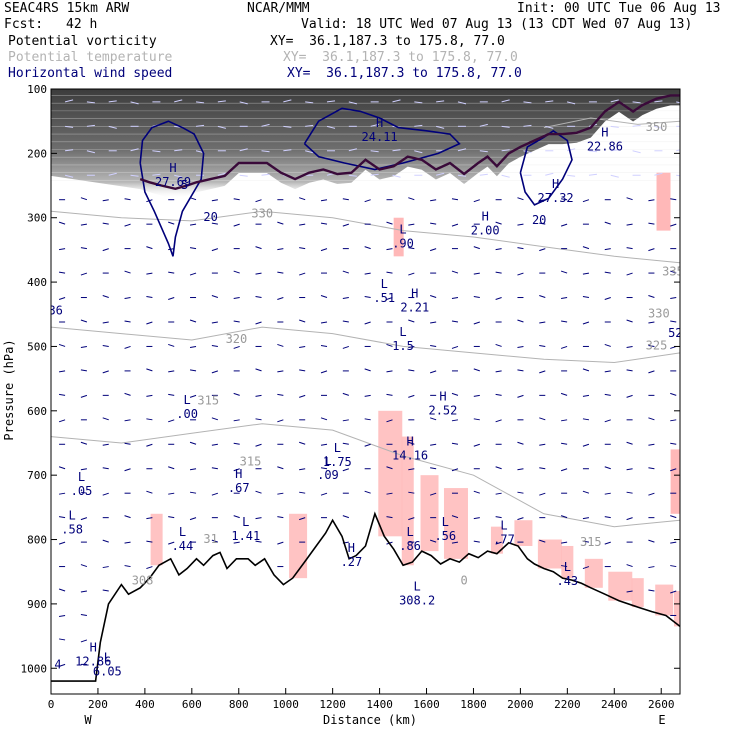 This screenshot has height=740, width=740. What do you see at coordinates (37, 153) in the screenshot?
I see `y-tick-label: 200` at bounding box center [37, 153].